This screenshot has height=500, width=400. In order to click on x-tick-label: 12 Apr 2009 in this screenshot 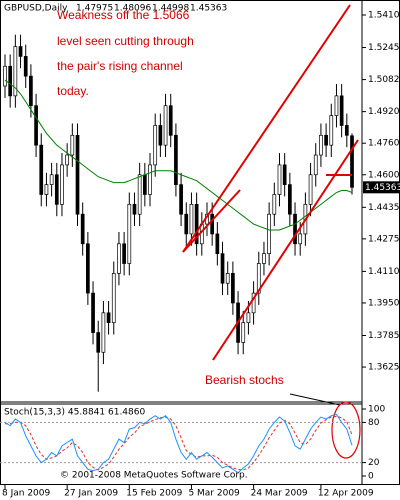, I will do `click(346, 494)`.